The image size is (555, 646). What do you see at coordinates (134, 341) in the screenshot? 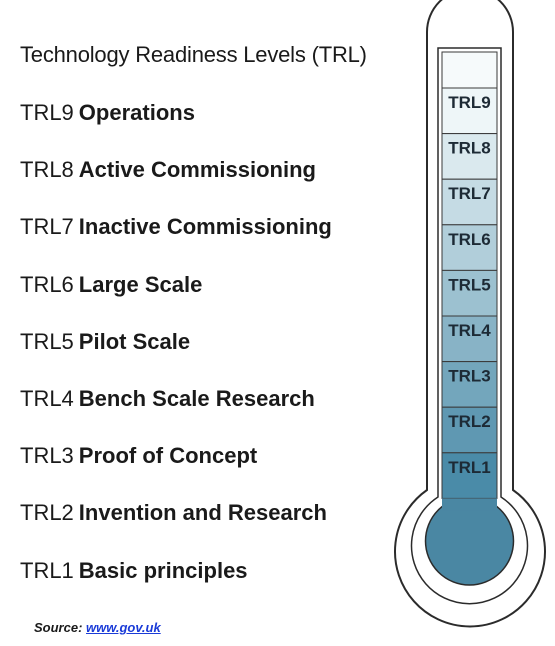
I see `trl-level-name: Pilot Scale` at bounding box center [134, 341].